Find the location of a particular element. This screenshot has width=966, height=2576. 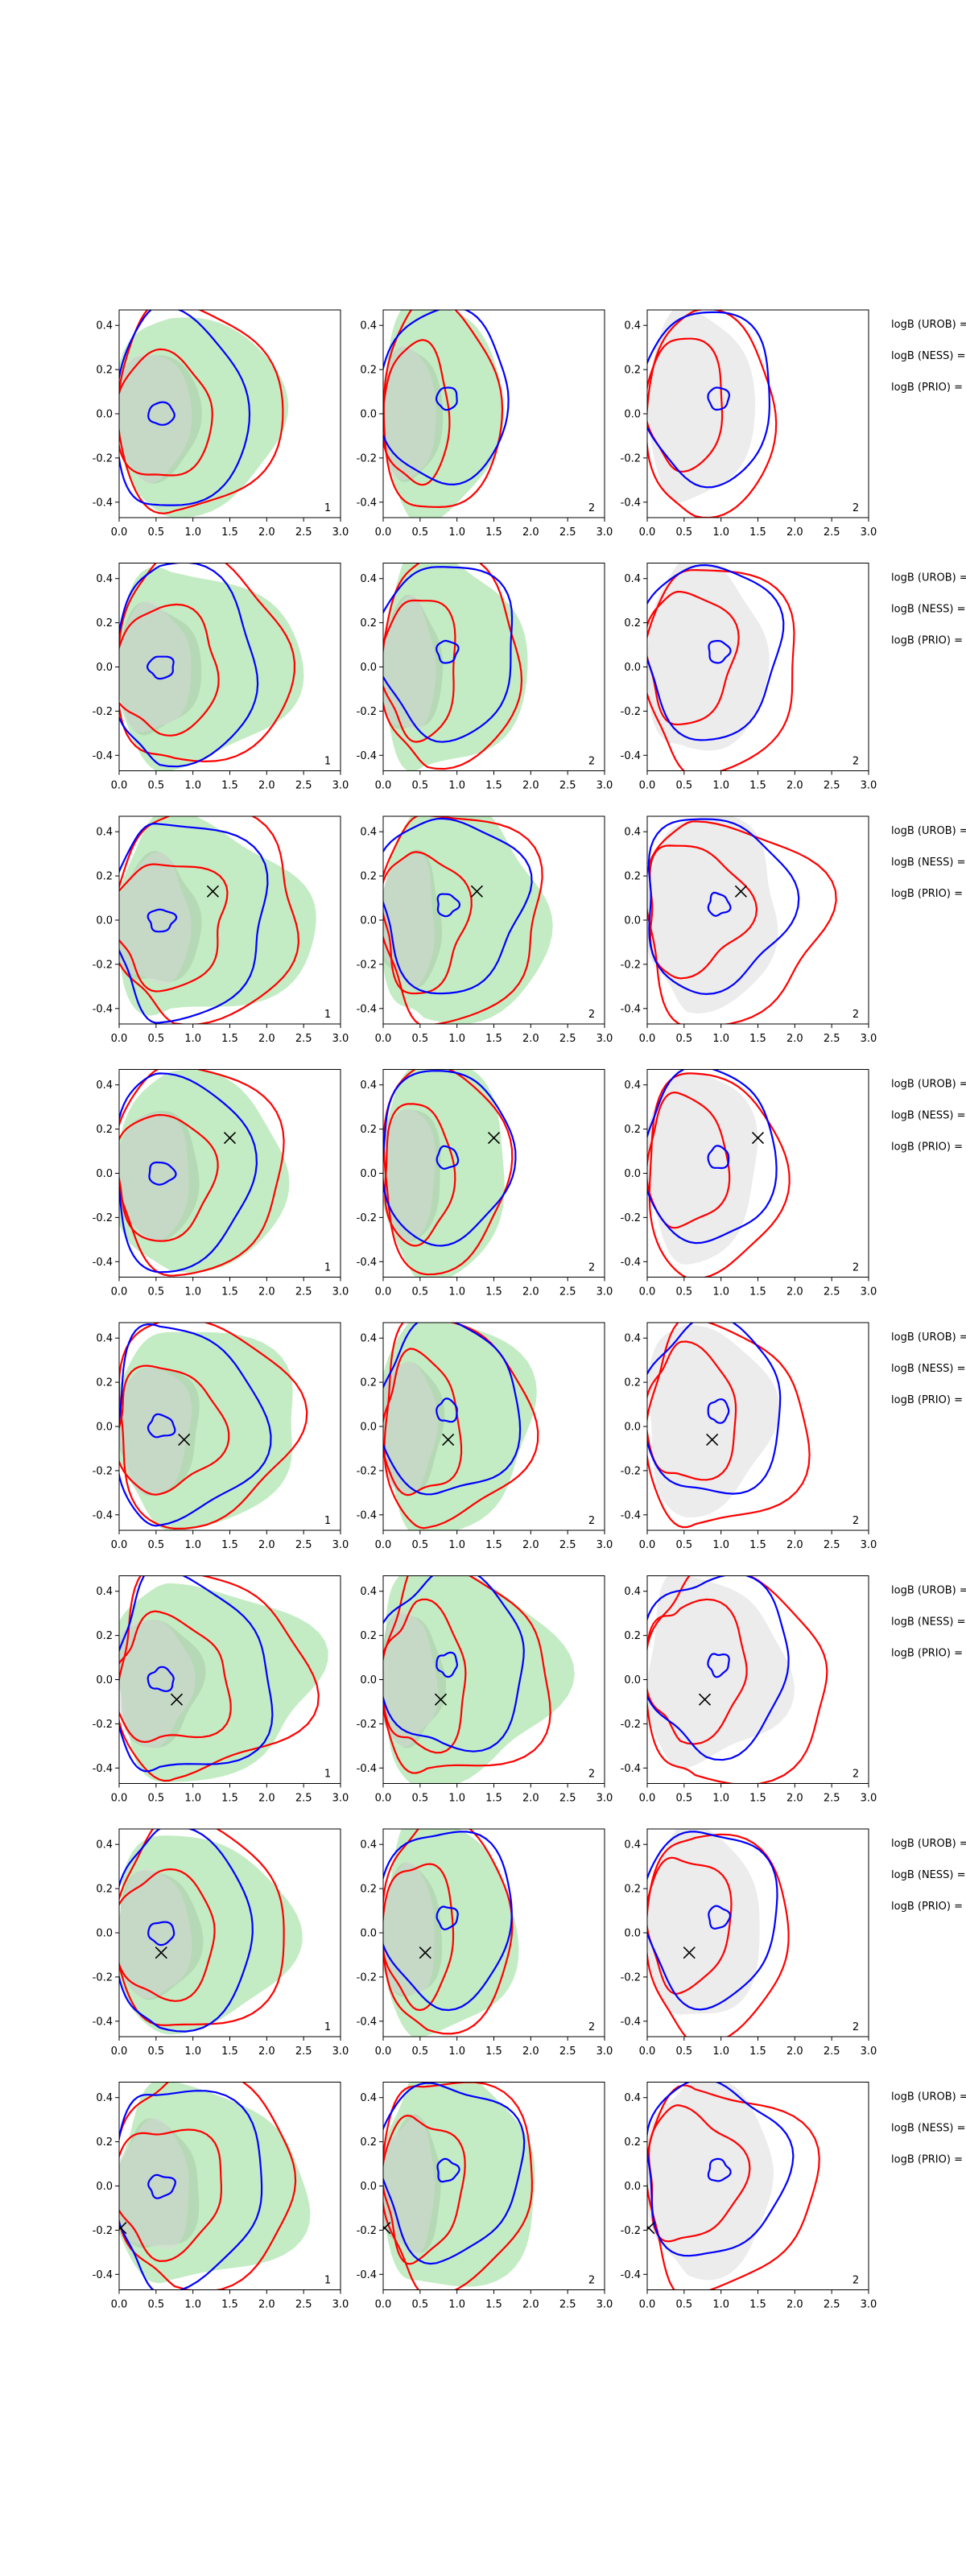

side-label: logB (UROB) = is located at coordinates (928, 1844).